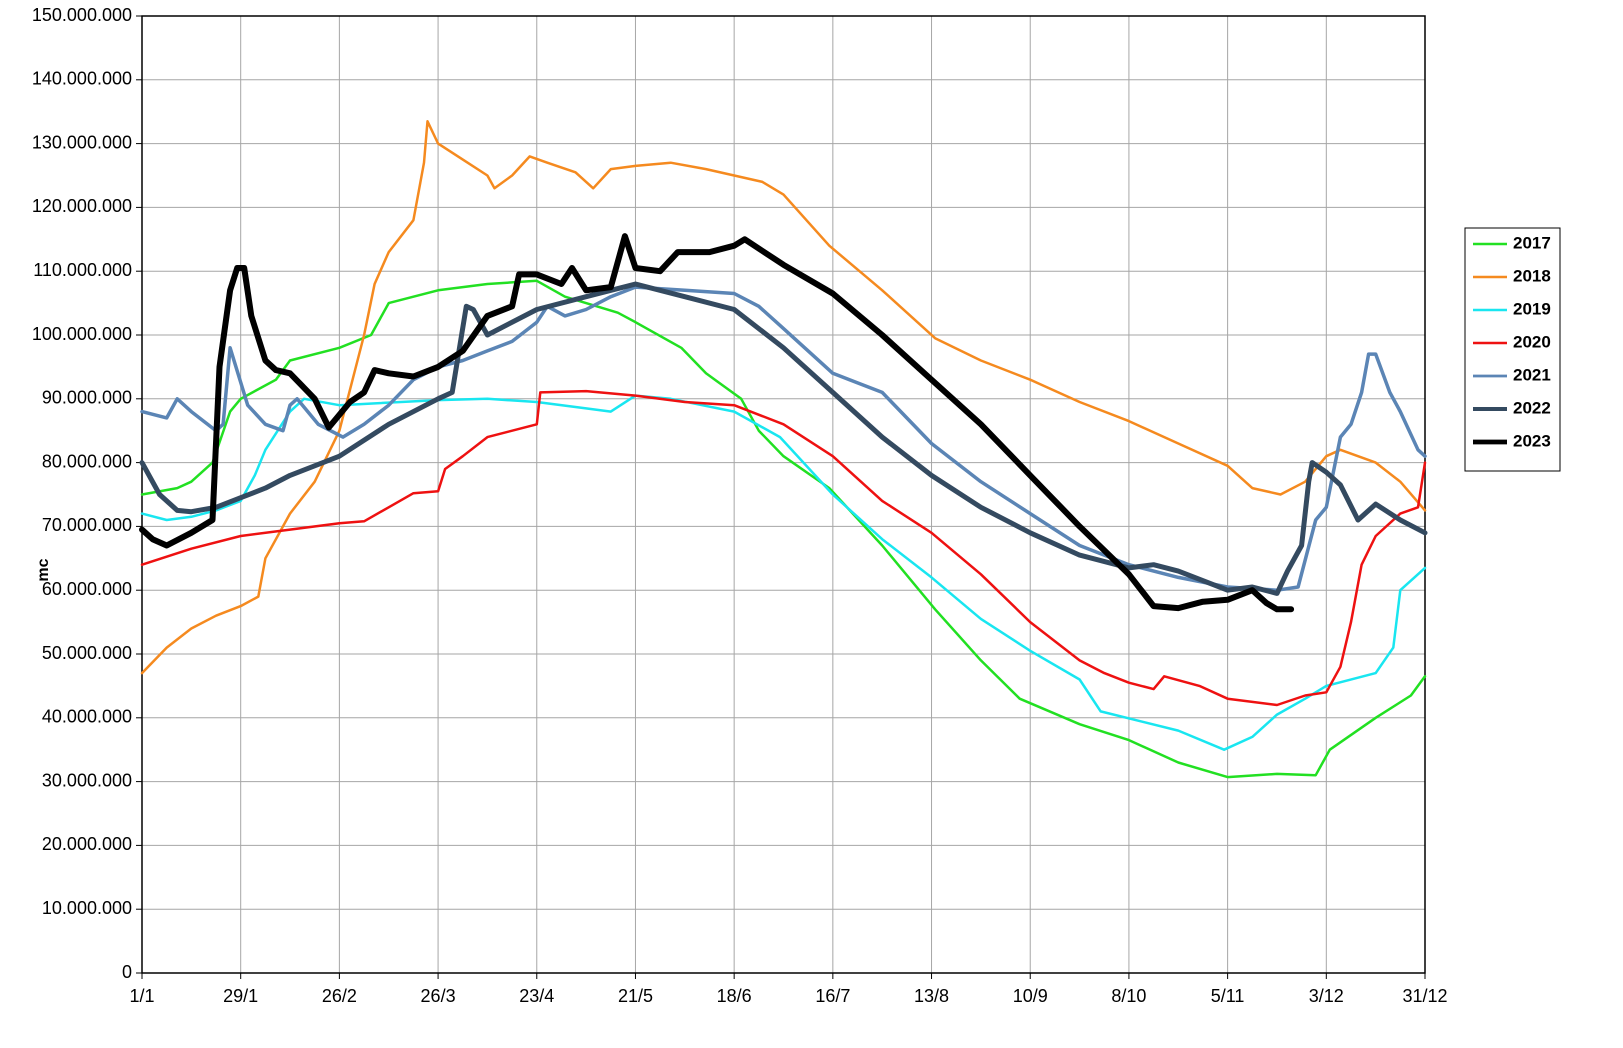  Describe the element at coordinates (82, 270) in the screenshot. I see `y-tick-label: 110.000.000` at that location.